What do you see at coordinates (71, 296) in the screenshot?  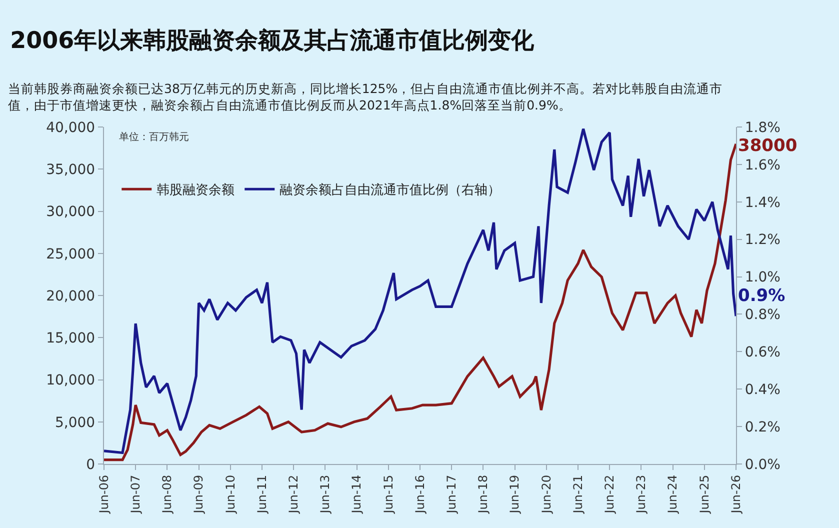 I see `y-tick-label: 20,000` at bounding box center [71, 296].